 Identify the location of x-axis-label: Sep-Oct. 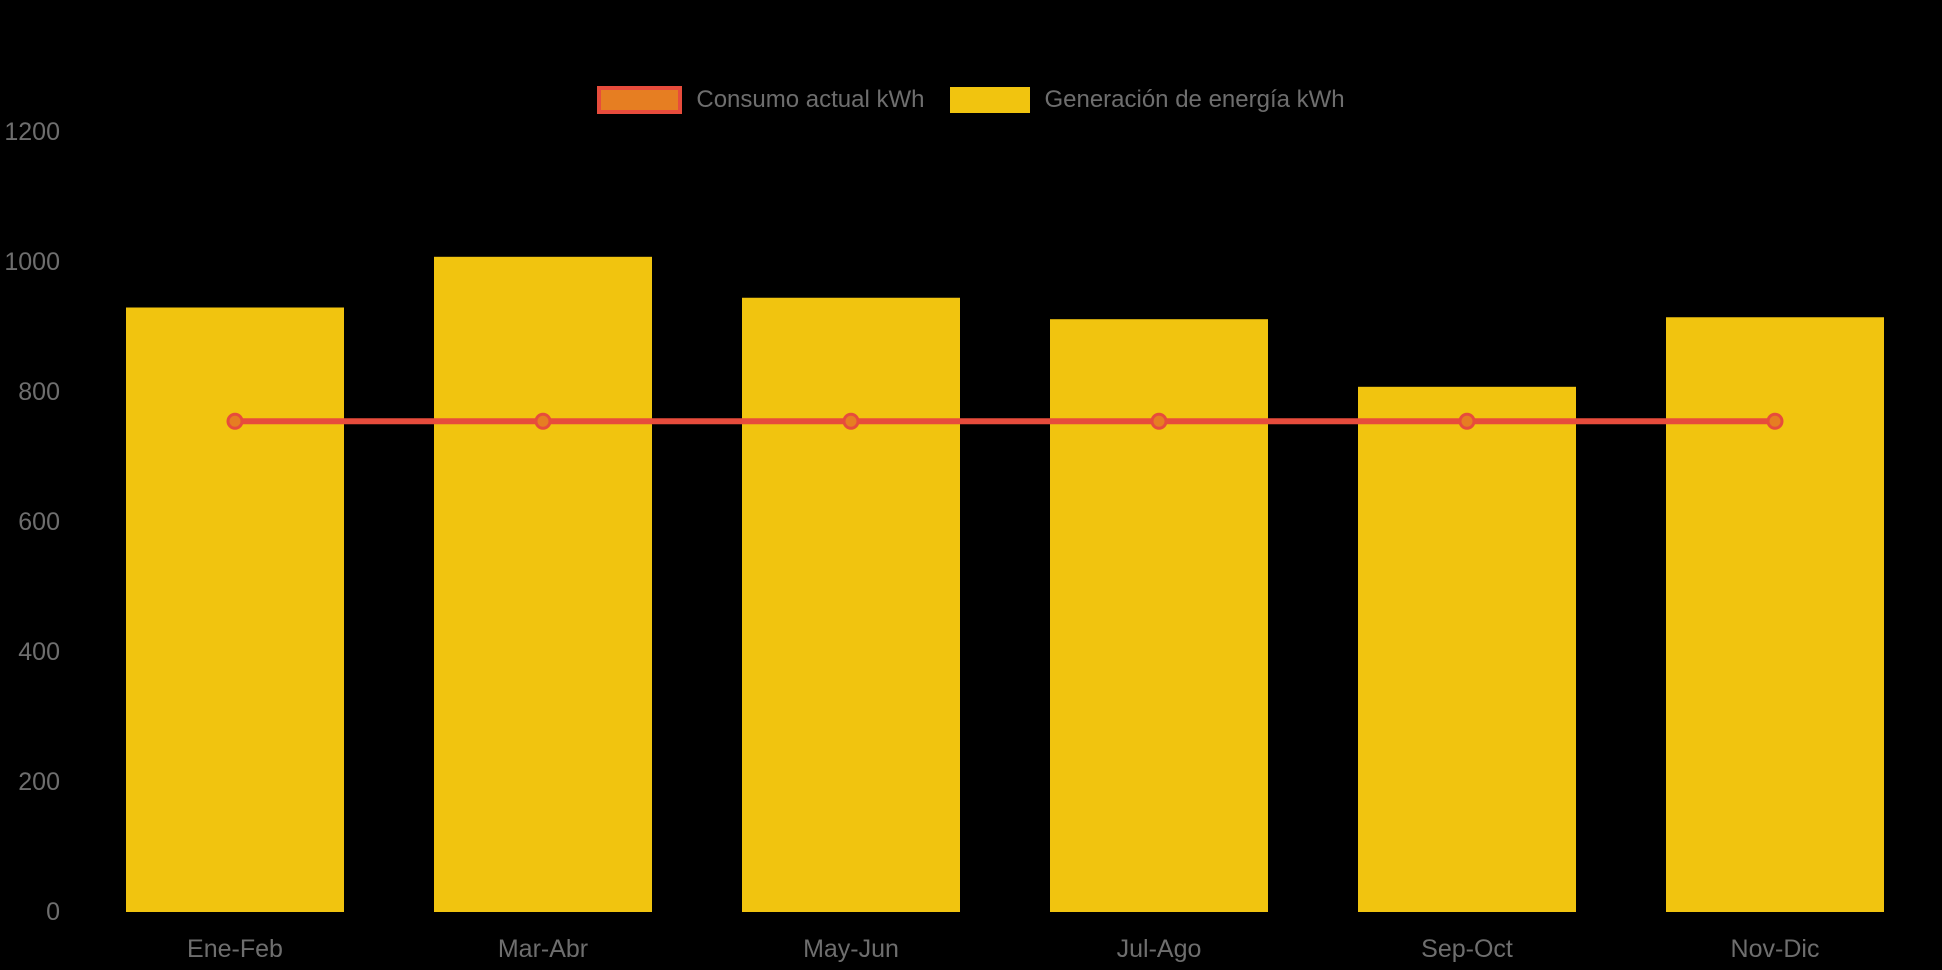
(1467, 949).